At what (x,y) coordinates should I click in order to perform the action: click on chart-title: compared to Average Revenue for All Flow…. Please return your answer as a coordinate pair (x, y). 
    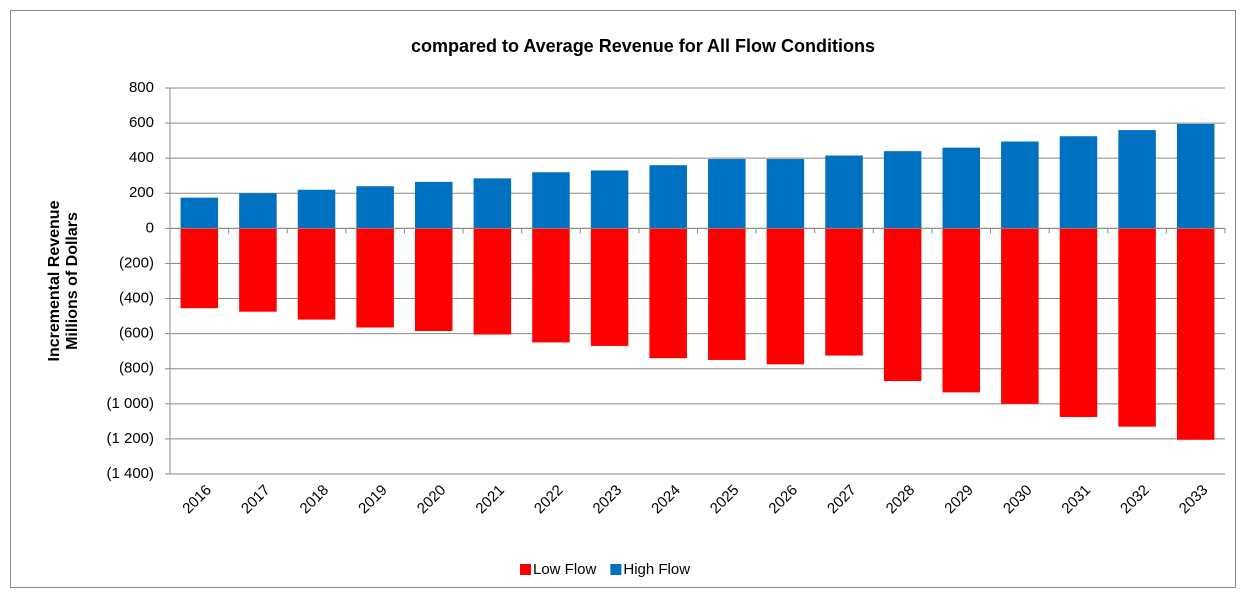
    Looking at the image, I should click on (643, 46).